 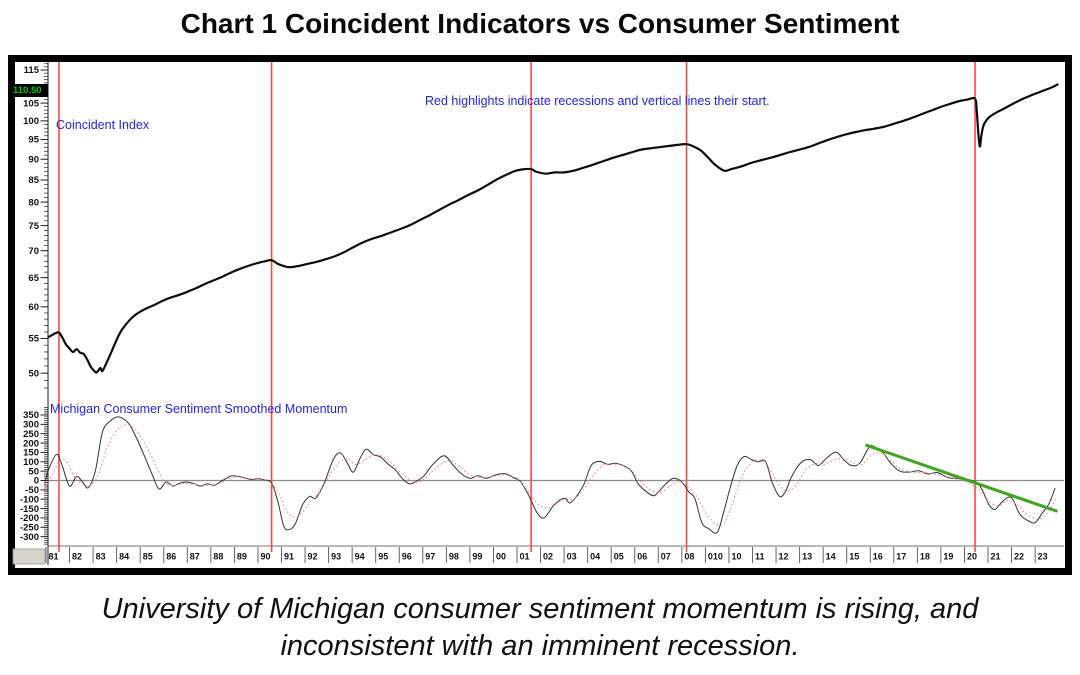 I want to click on axis-corner-box, so click(x=29, y=556).